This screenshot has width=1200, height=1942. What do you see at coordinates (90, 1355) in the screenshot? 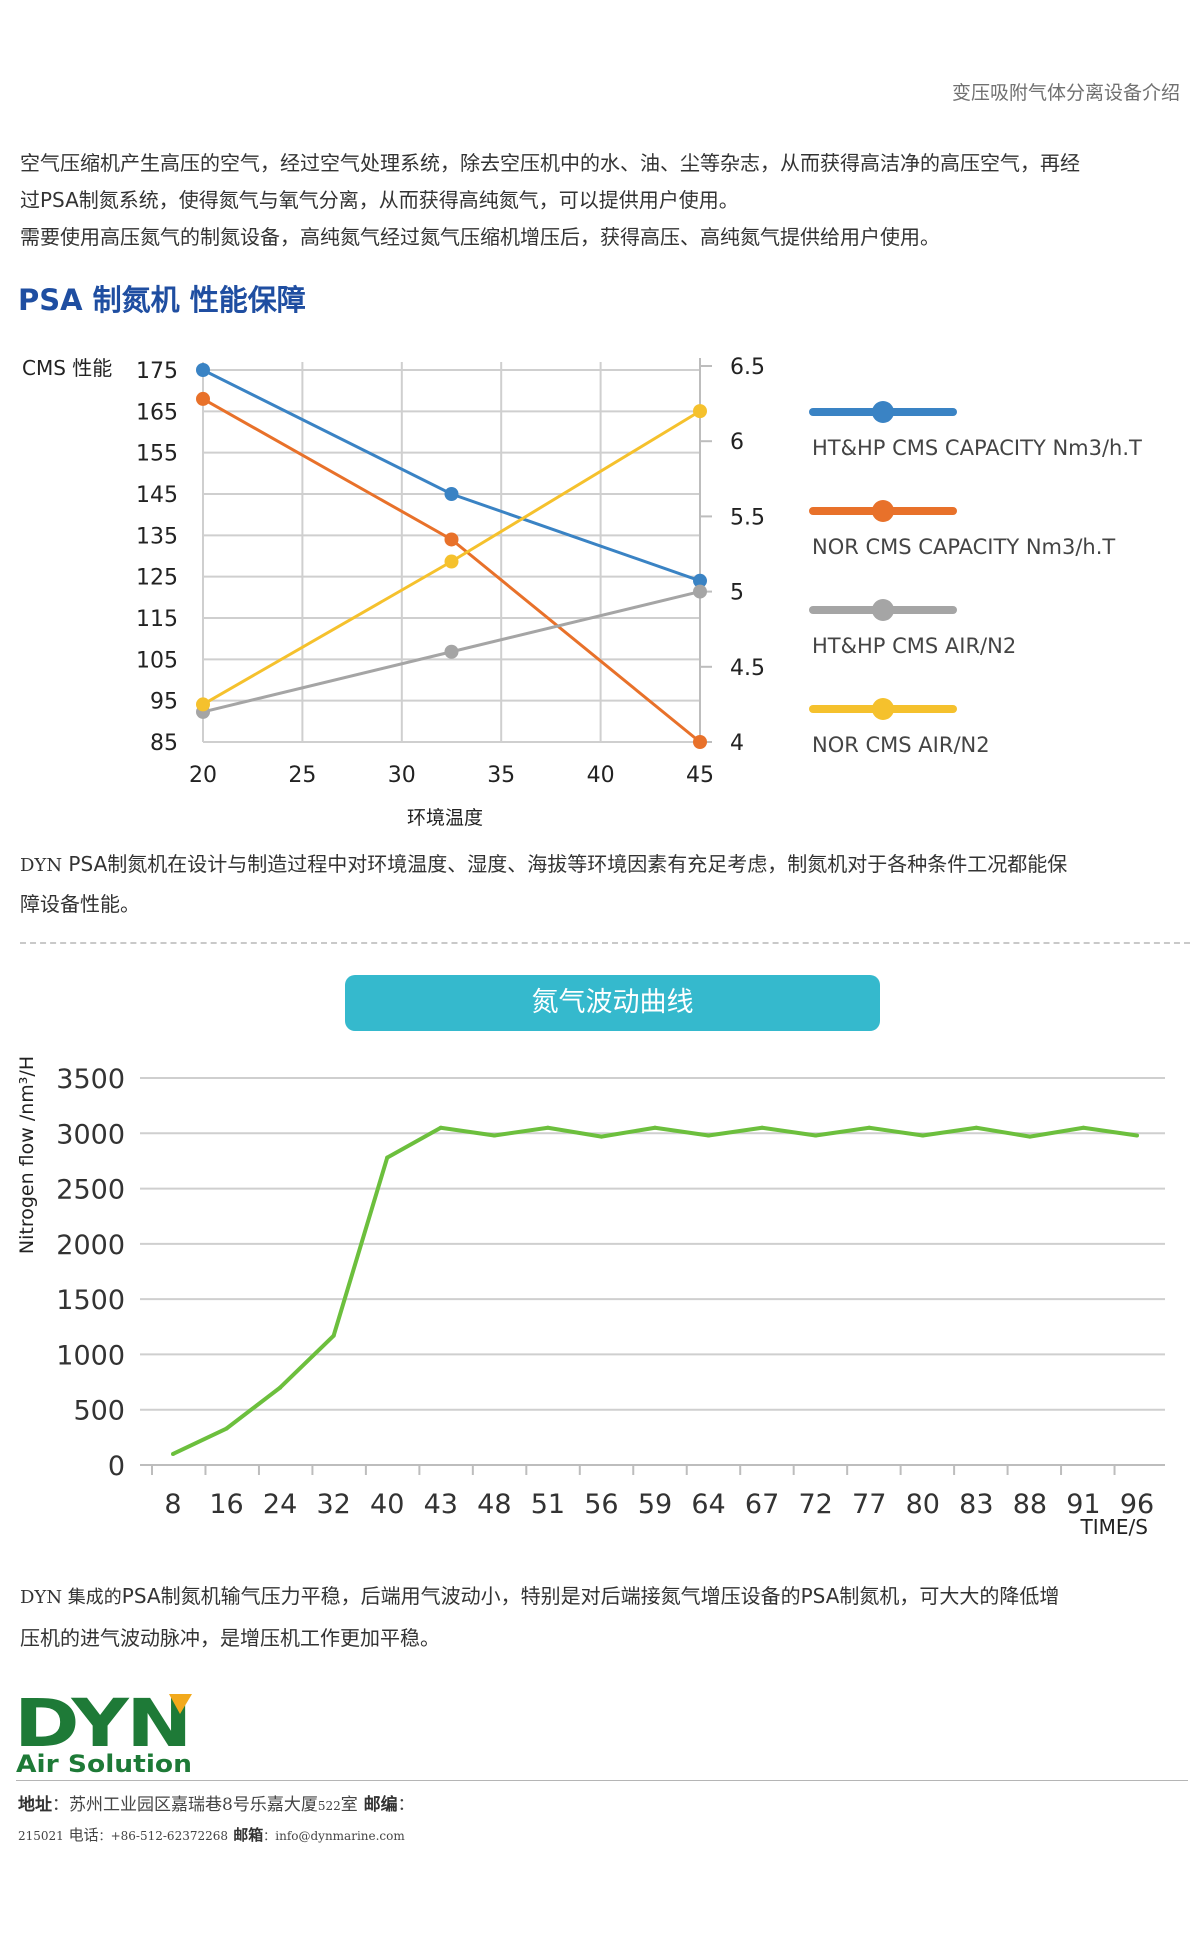
I see `chart2-y-tick-label: 1000` at bounding box center [90, 1355].